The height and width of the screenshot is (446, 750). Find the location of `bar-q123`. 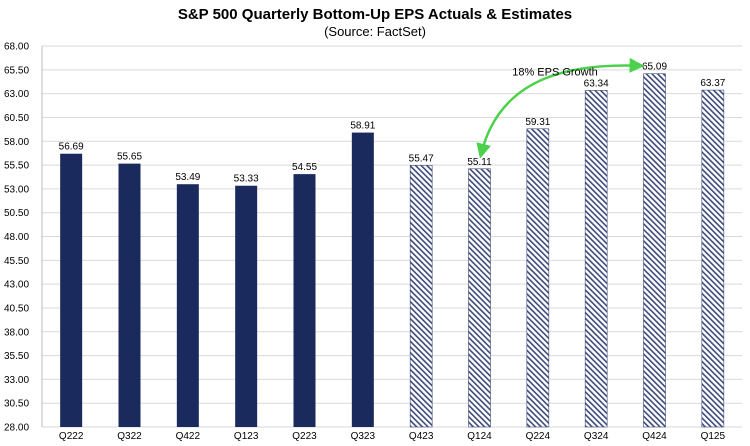

bar-q123 is located at coordinates (246, 306).